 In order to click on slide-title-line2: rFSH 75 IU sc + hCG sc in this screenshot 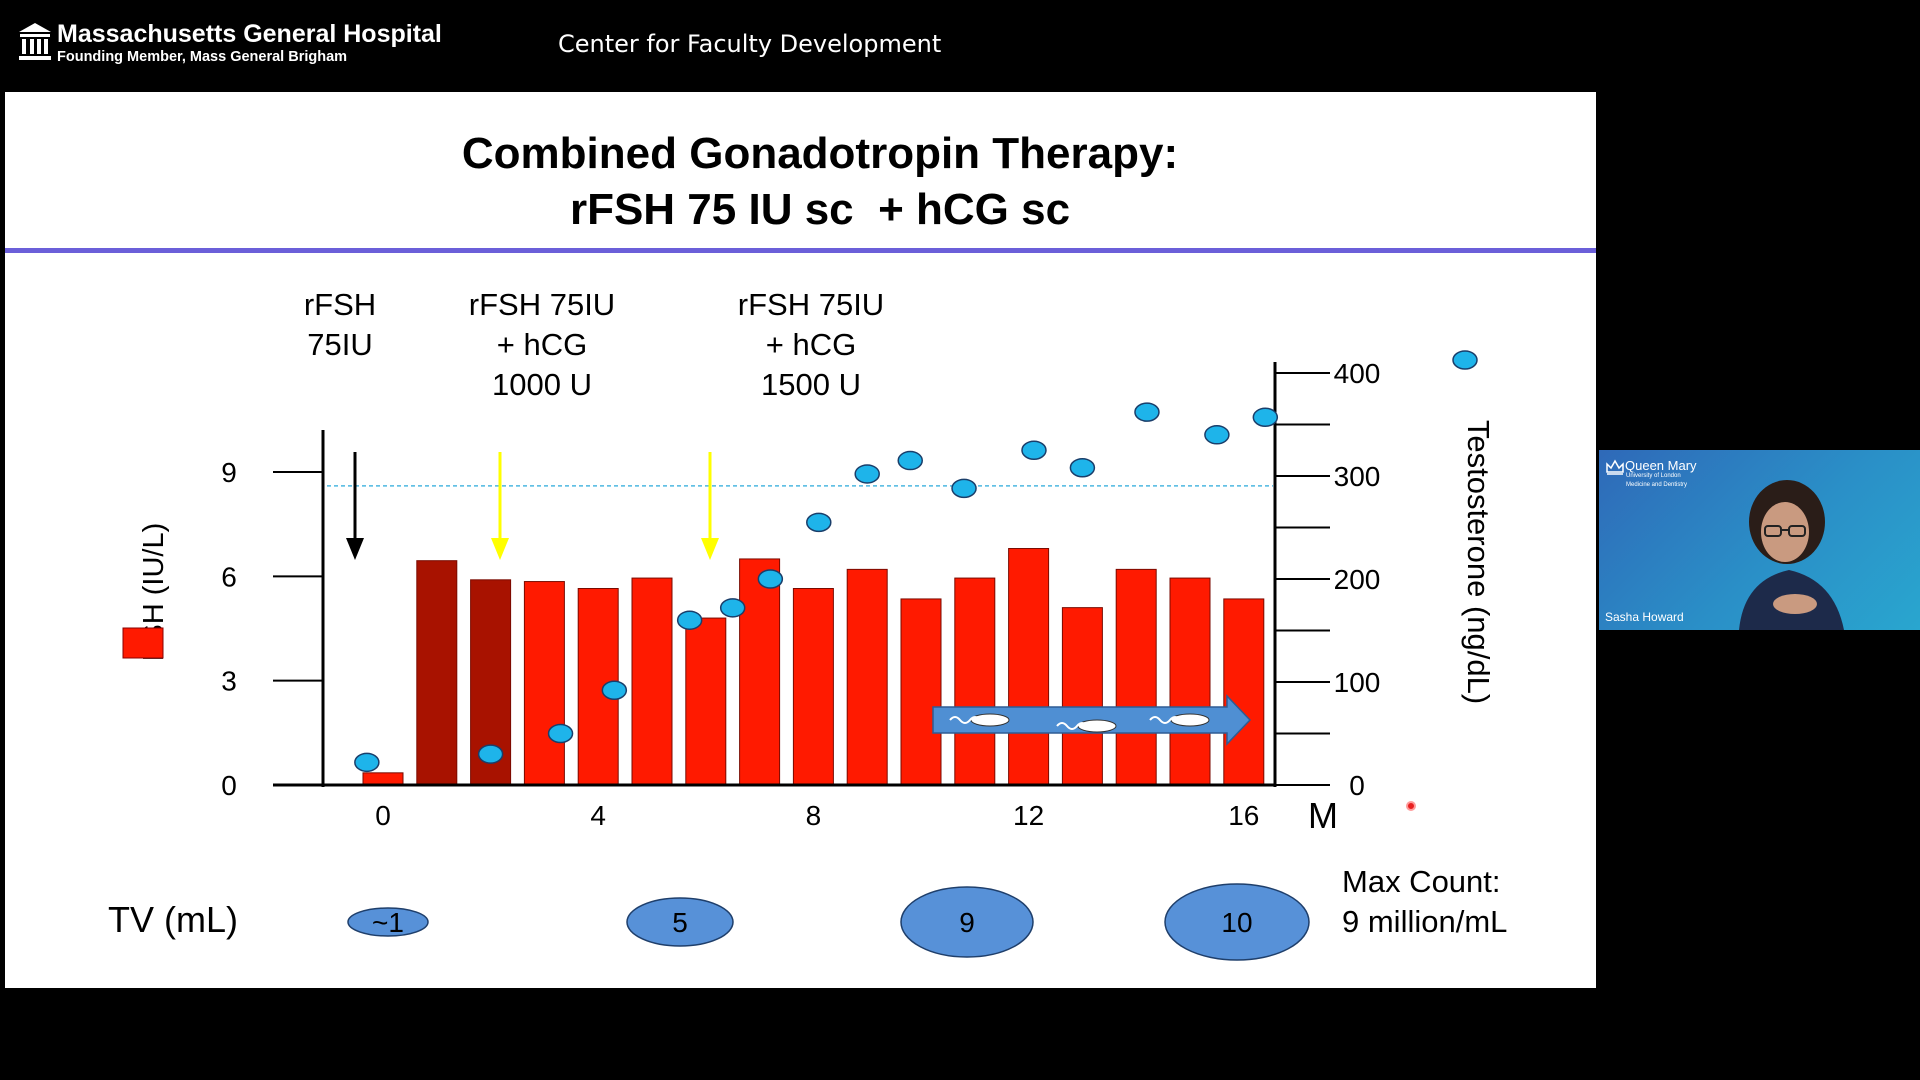, I will do `click(820, 209)`.